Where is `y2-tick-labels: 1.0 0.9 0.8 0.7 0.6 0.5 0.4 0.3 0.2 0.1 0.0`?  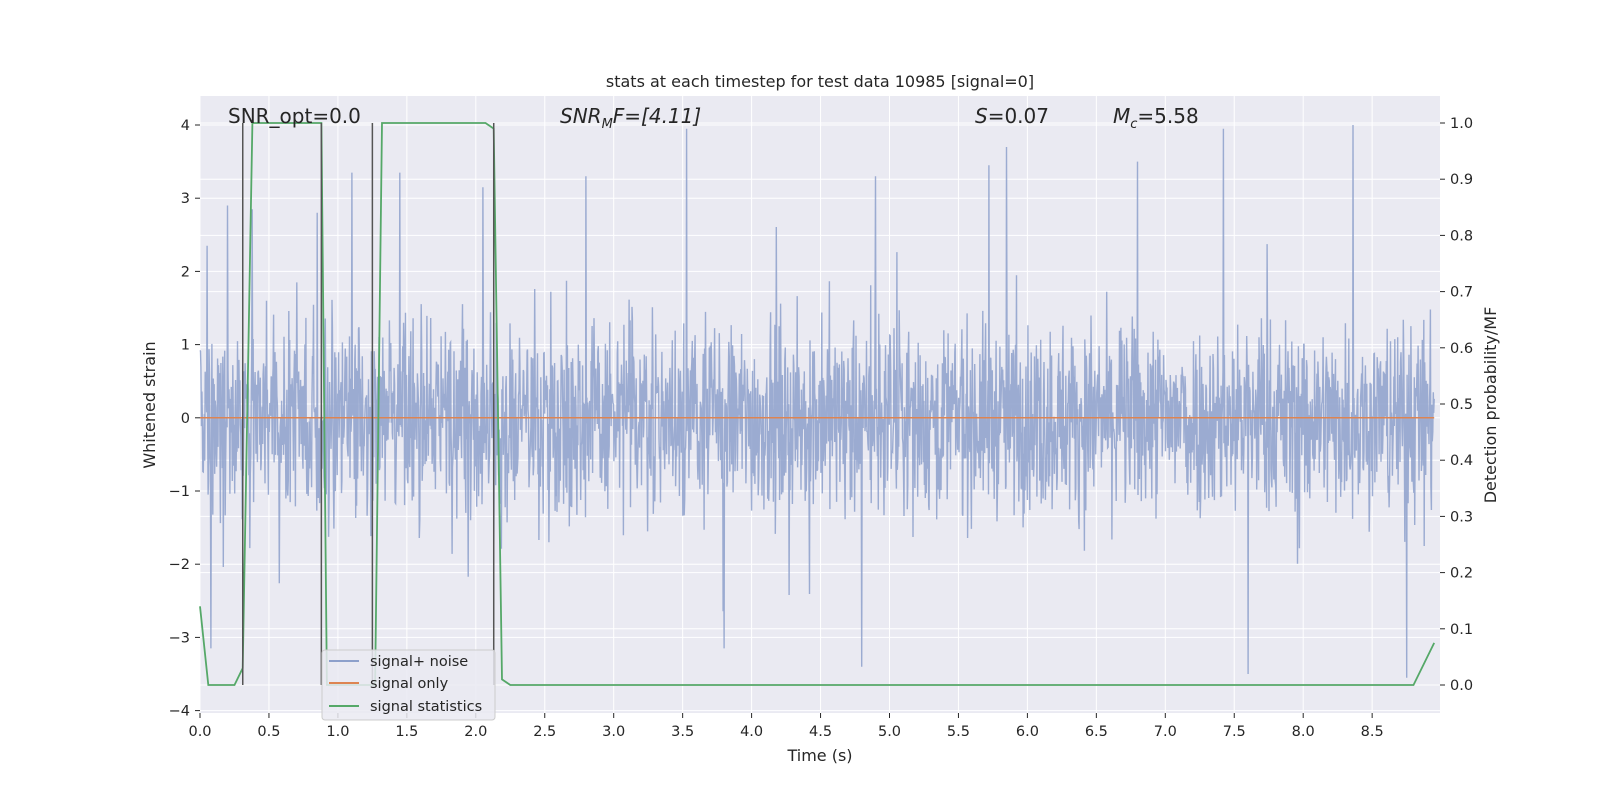
y2-tick-labels: 1.0 0.9 0.8 0.7 0.6 0.5 0.4 0.3 0.2 0.1 0.0 is located at coordinates (1456, 405).